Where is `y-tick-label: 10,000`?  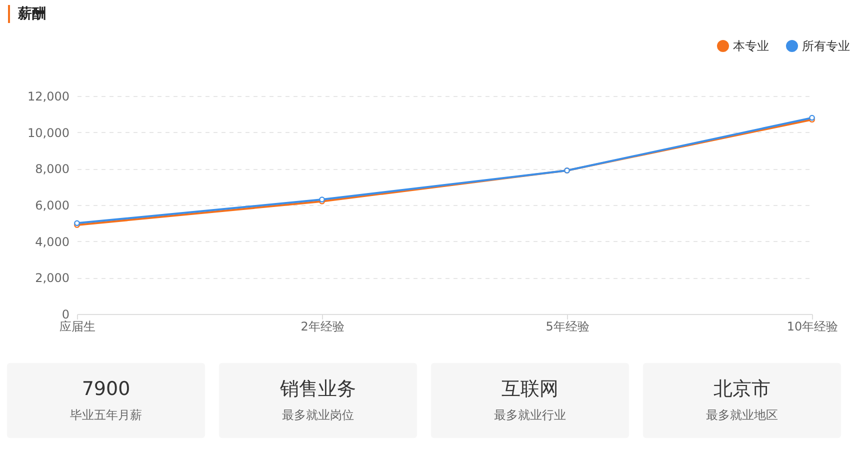 y-tick-label: 10,000 is located at coordinates (49, 133).